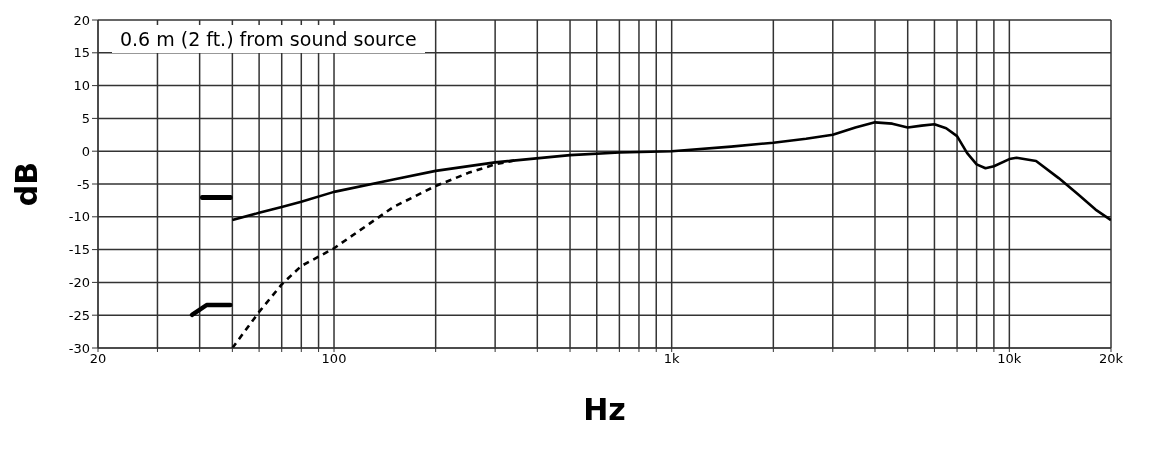 The height and width of the screenshot is (459, 1164). Describe the element at coordinates (85, 119) in the screenshot. I see `y-tick-label: 5` at that location.